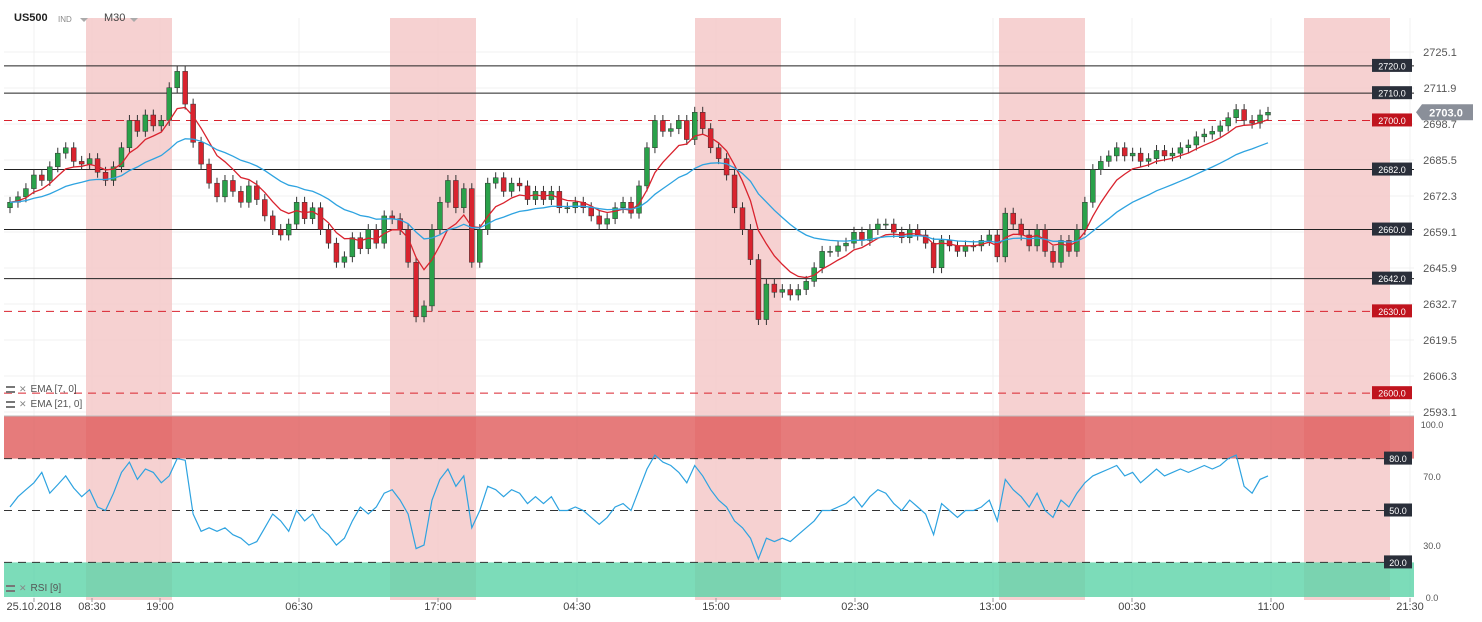 The image size is (1482, 622). I want to click on price-tick-label: 2685.5, so click(1440, 161).